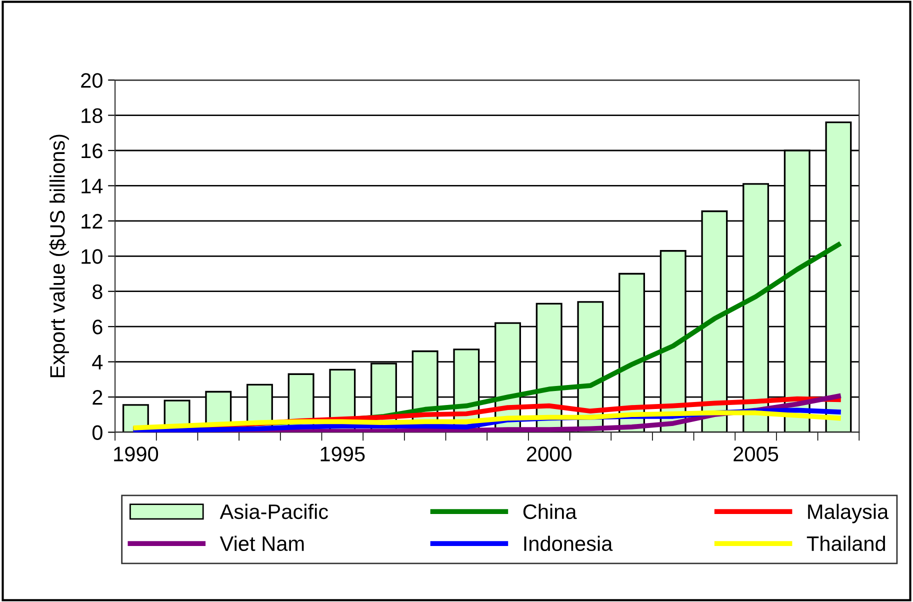  Describe the element at coordinates (549, 454) in the screenshot. I see `x-tick-label: 2000` at that location.